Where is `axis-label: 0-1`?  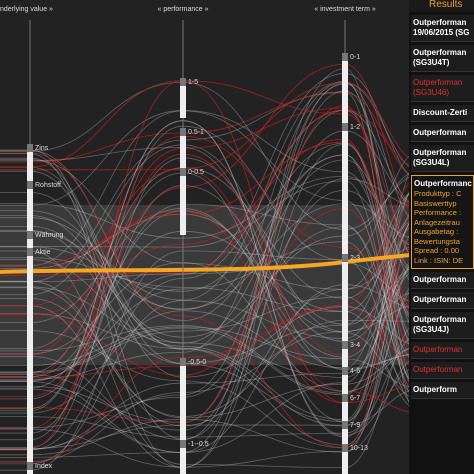 axis-label: 0-1 is located at coordinates (355, 57).